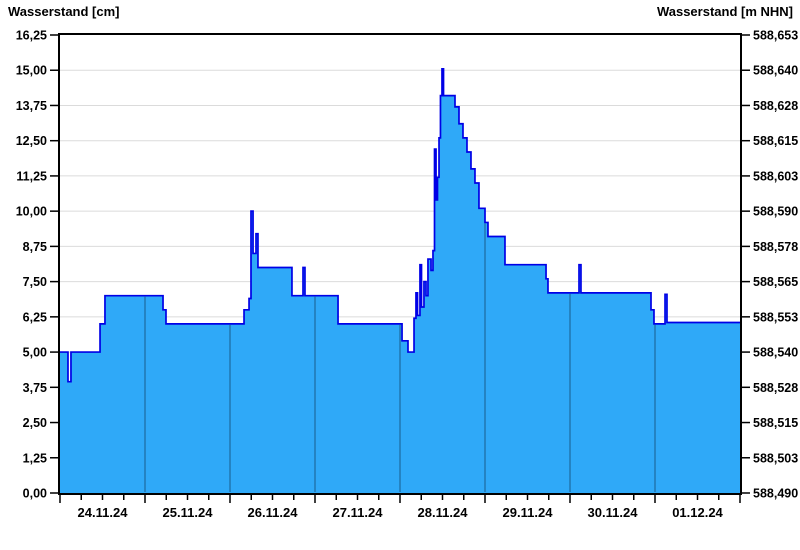 Image resolution: width=800 pixels, height=550 pixels. Describe the element at coordinates (775, 458) in the screenshot. I see `right-axis-tick-label: 588,503` at that location.